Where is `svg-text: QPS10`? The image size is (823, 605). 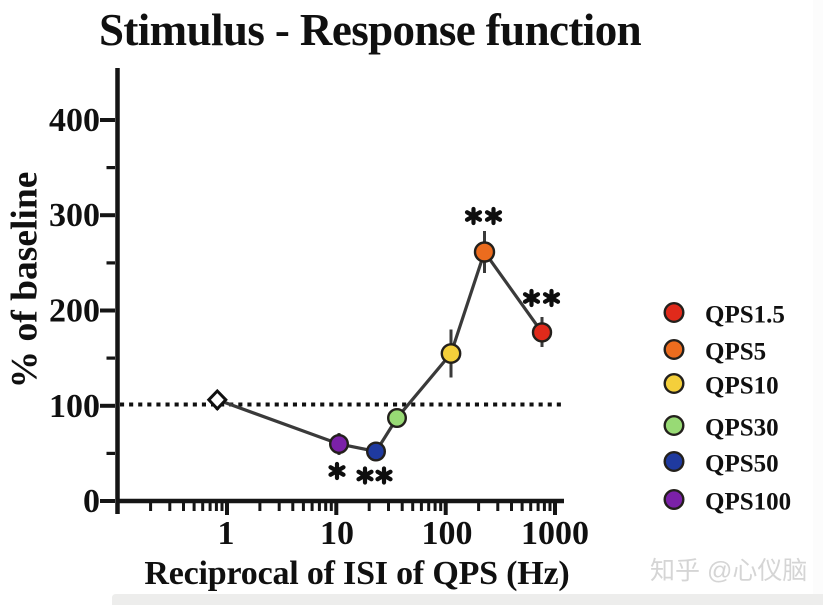
svg-text: QPS10 is located at coordinates (742, 386).